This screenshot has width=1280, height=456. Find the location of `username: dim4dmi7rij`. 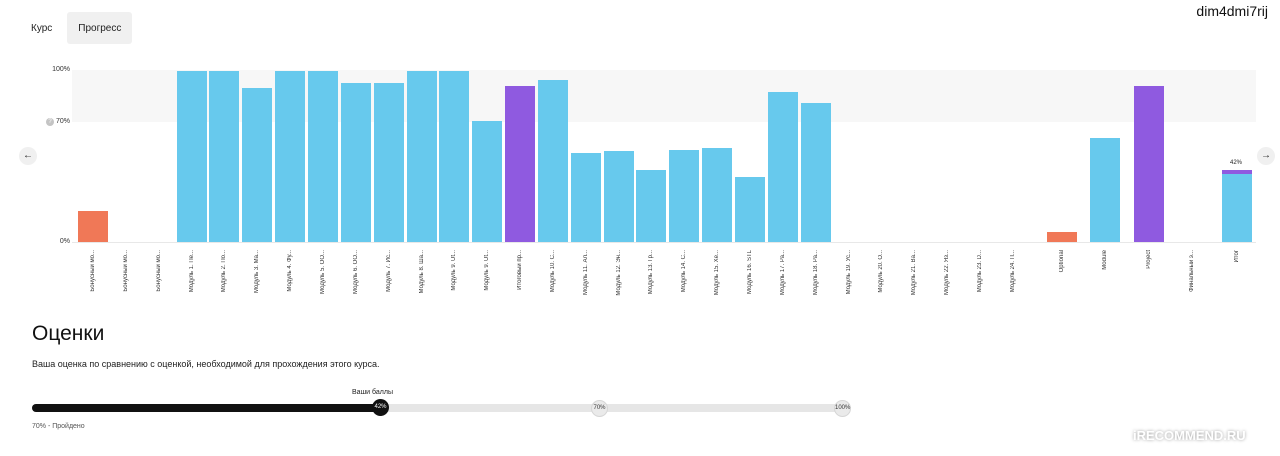

username: dim4dmi7rij is located at coordinates (1232, 11).